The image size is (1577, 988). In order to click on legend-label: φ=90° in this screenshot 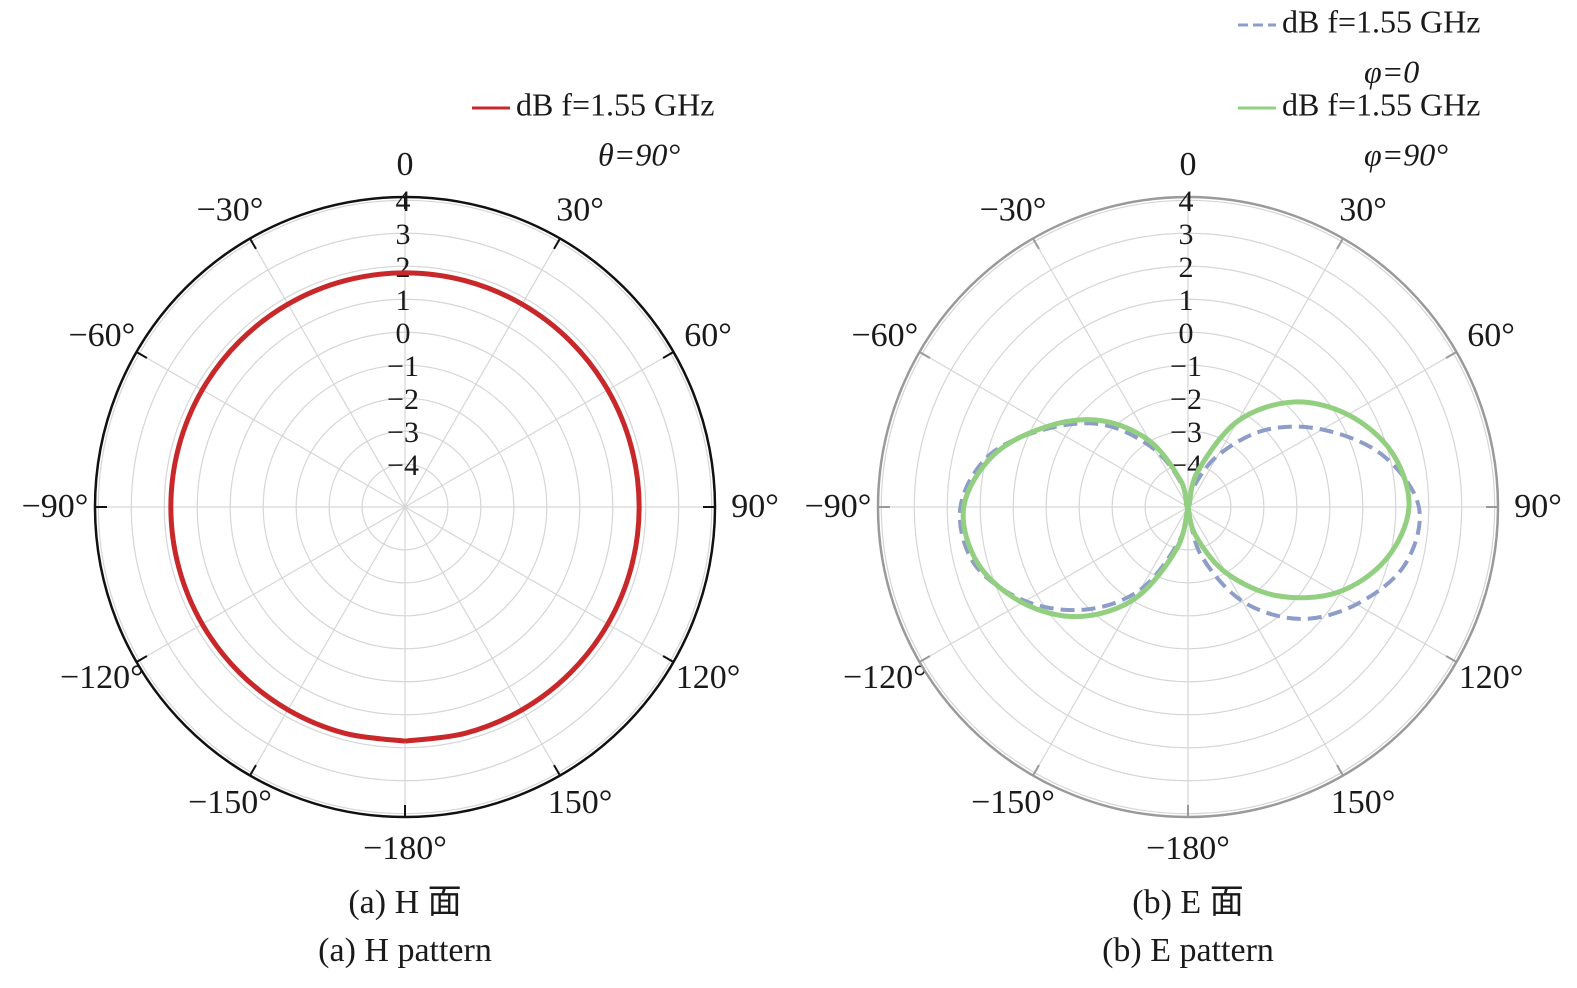, I will do `click(1406, 154)`.